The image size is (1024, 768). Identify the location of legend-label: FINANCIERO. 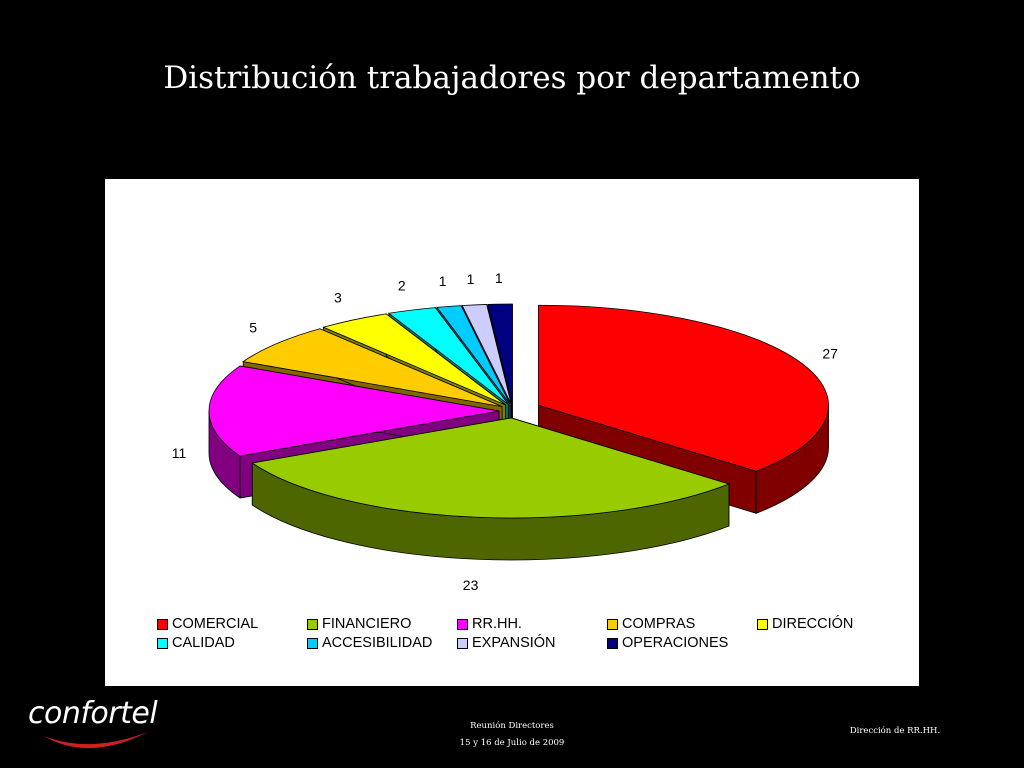
(367, 624).